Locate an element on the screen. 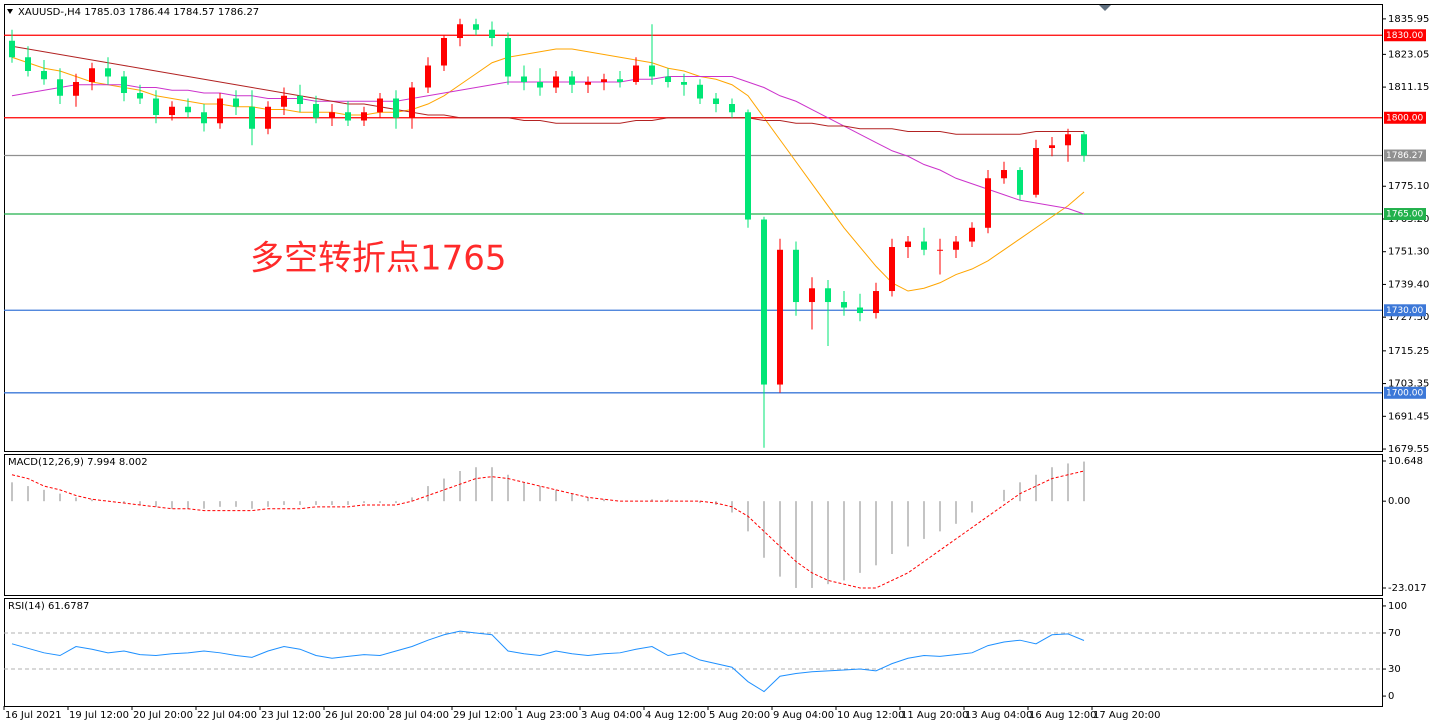 The height and width of the screenshot is (724, 1429). menu-triangle is located at coordinates (10, 11).